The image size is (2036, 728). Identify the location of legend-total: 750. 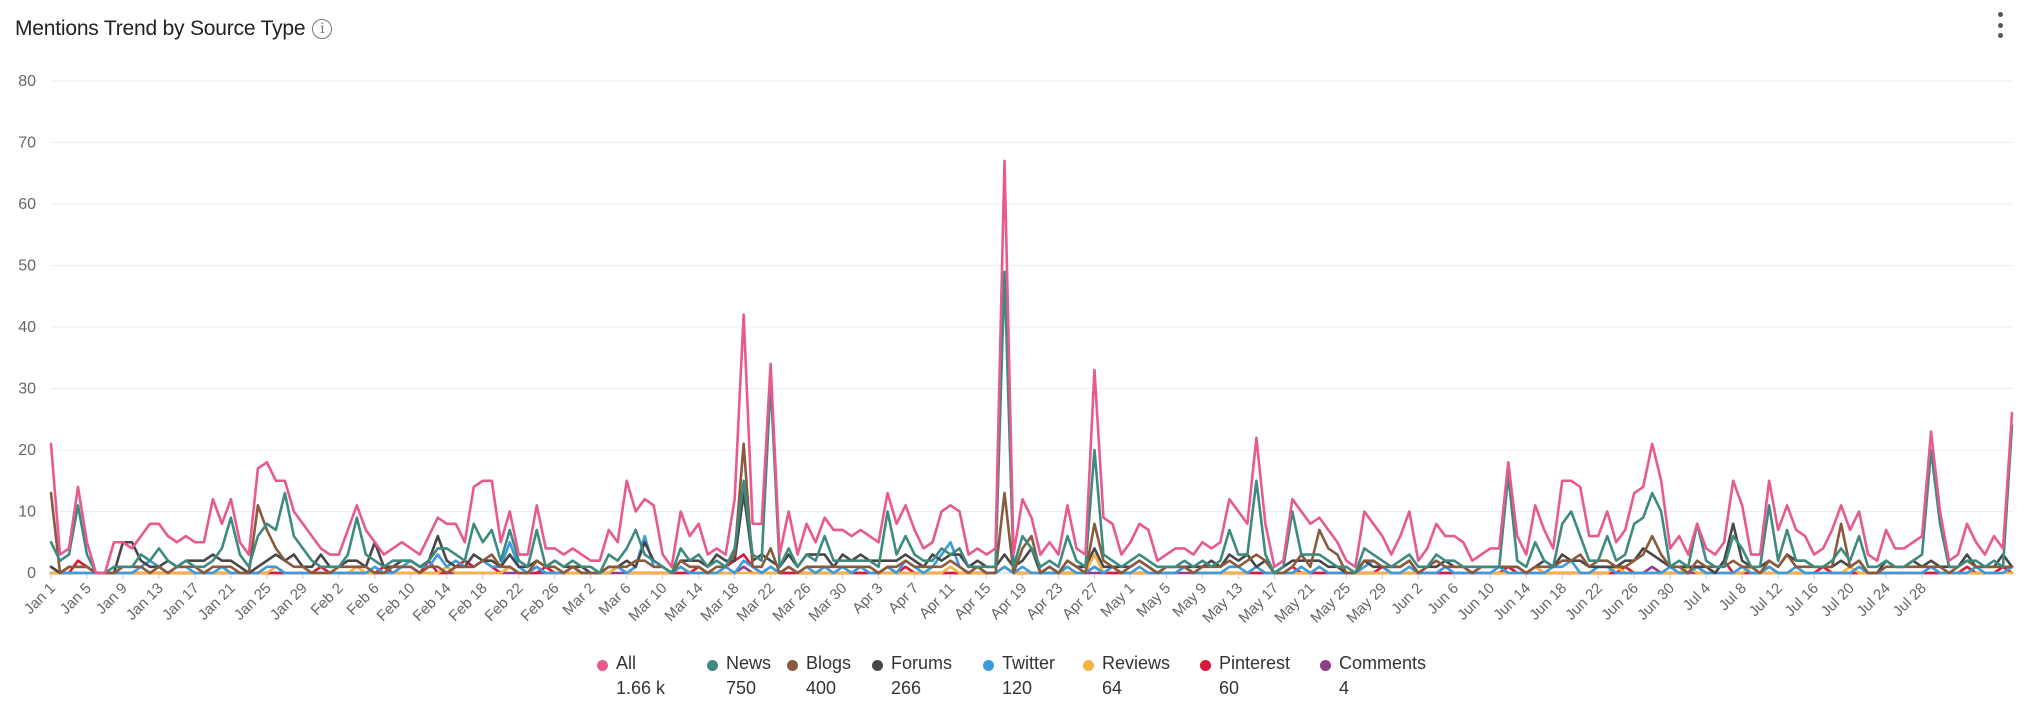
(741, 688).